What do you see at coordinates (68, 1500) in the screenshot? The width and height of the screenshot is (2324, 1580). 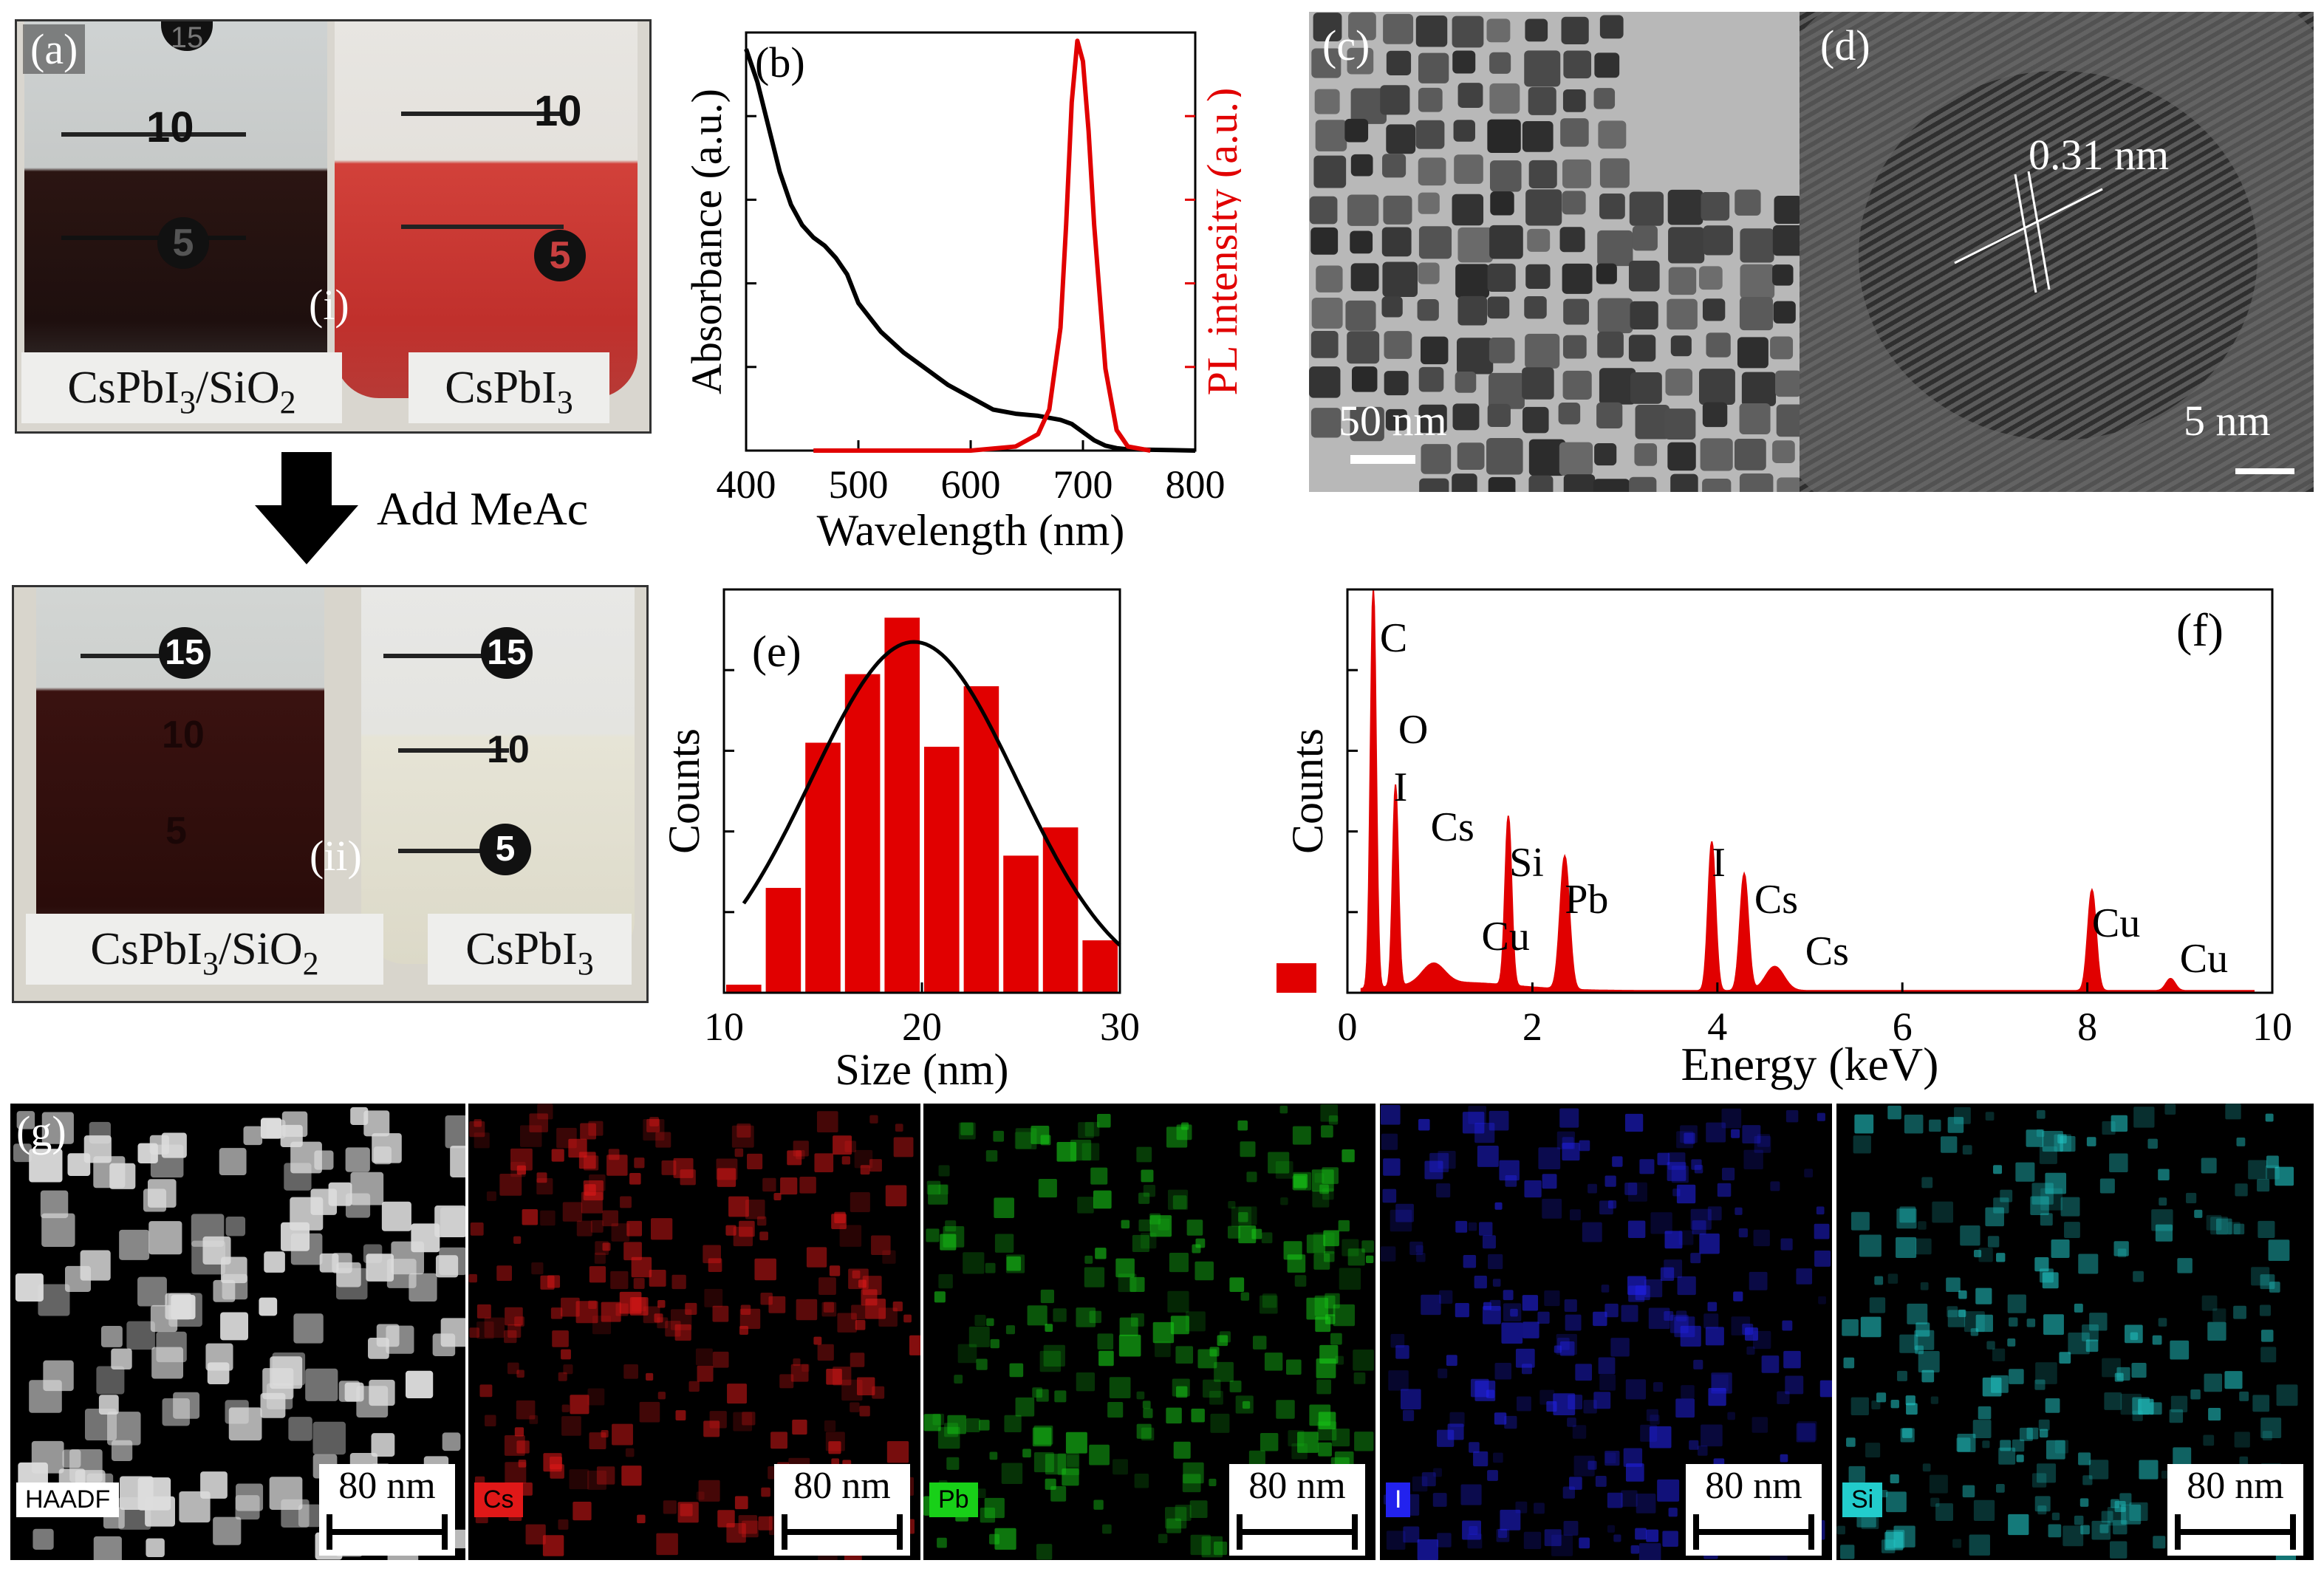 I see `map-label: HAADF` at bounding box center [68, 1500].